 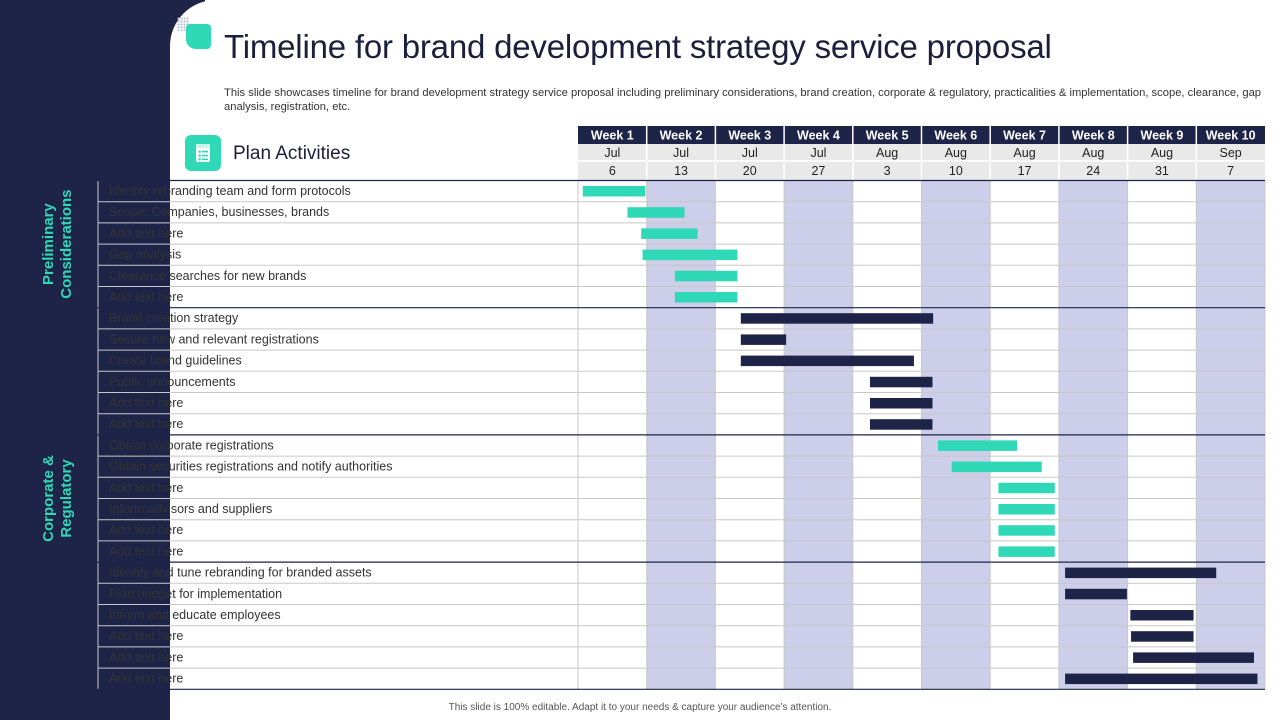 I want to click on task-label: Plan budget for implementation, so click(x=195, y=594).